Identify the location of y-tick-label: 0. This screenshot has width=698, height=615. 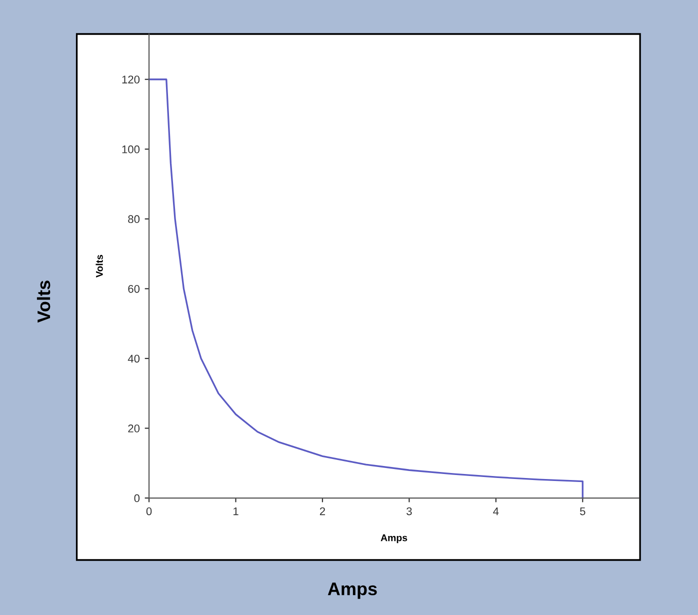
(137, 498).